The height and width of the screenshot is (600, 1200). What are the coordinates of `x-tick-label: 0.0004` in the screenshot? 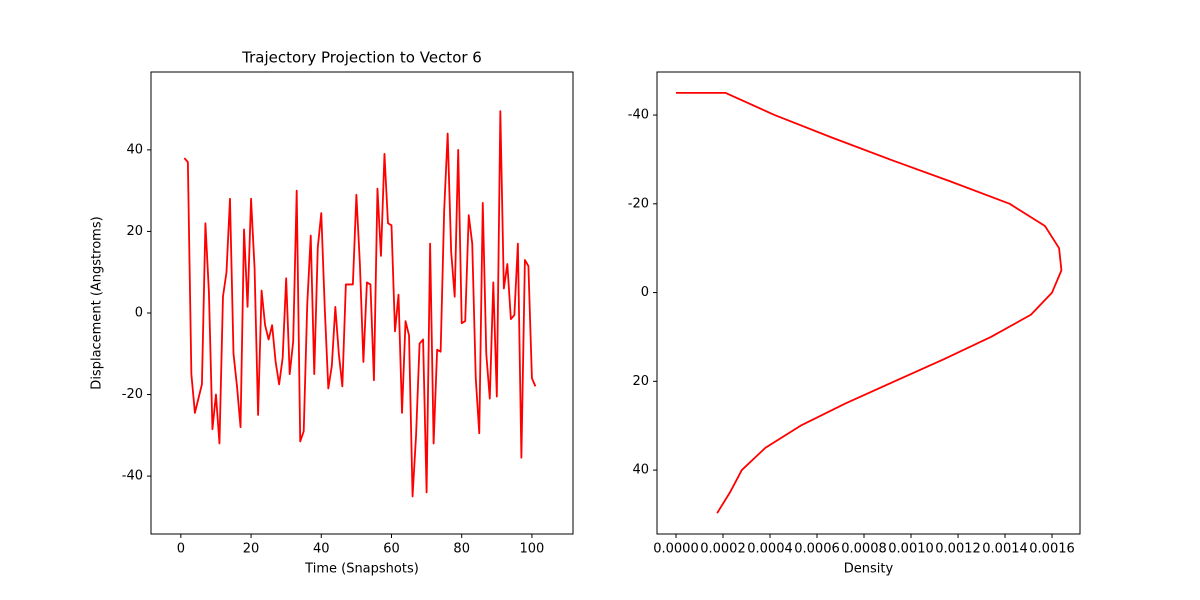 It's located at (770, 549).